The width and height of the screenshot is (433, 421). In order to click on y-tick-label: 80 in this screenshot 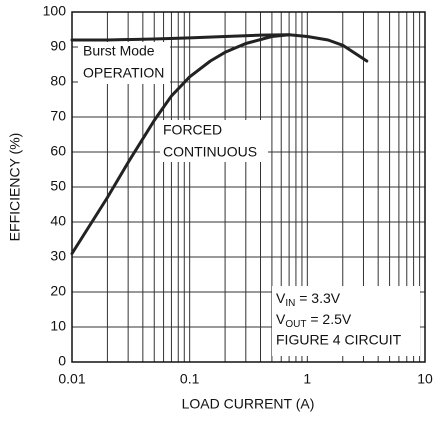, I will do `click(58, 81)`.